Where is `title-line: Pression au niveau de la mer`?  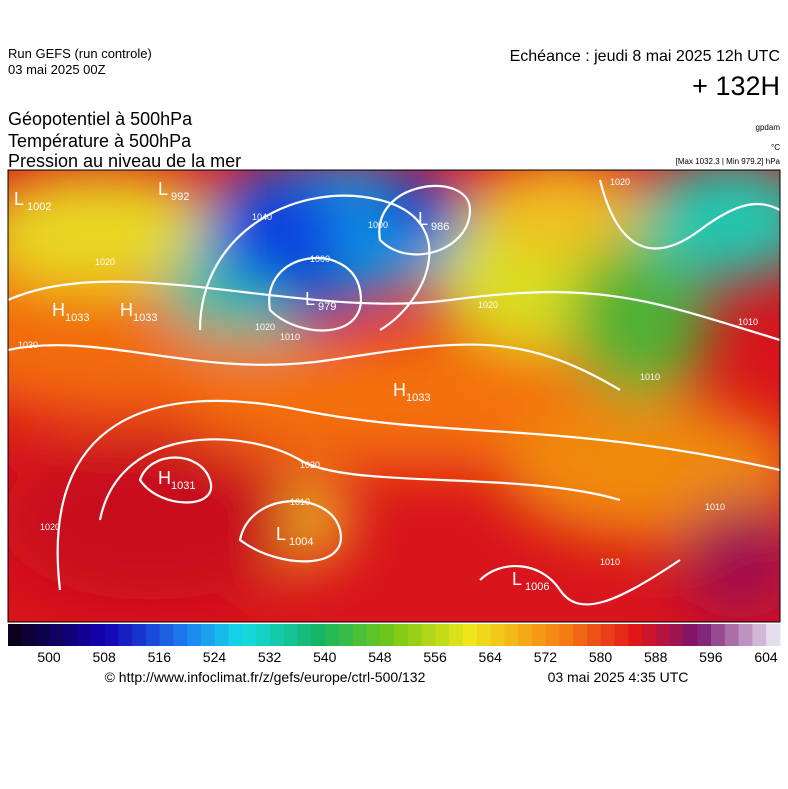 title-line: Pression au niveau de la mer is located at coordinates (124, 161).